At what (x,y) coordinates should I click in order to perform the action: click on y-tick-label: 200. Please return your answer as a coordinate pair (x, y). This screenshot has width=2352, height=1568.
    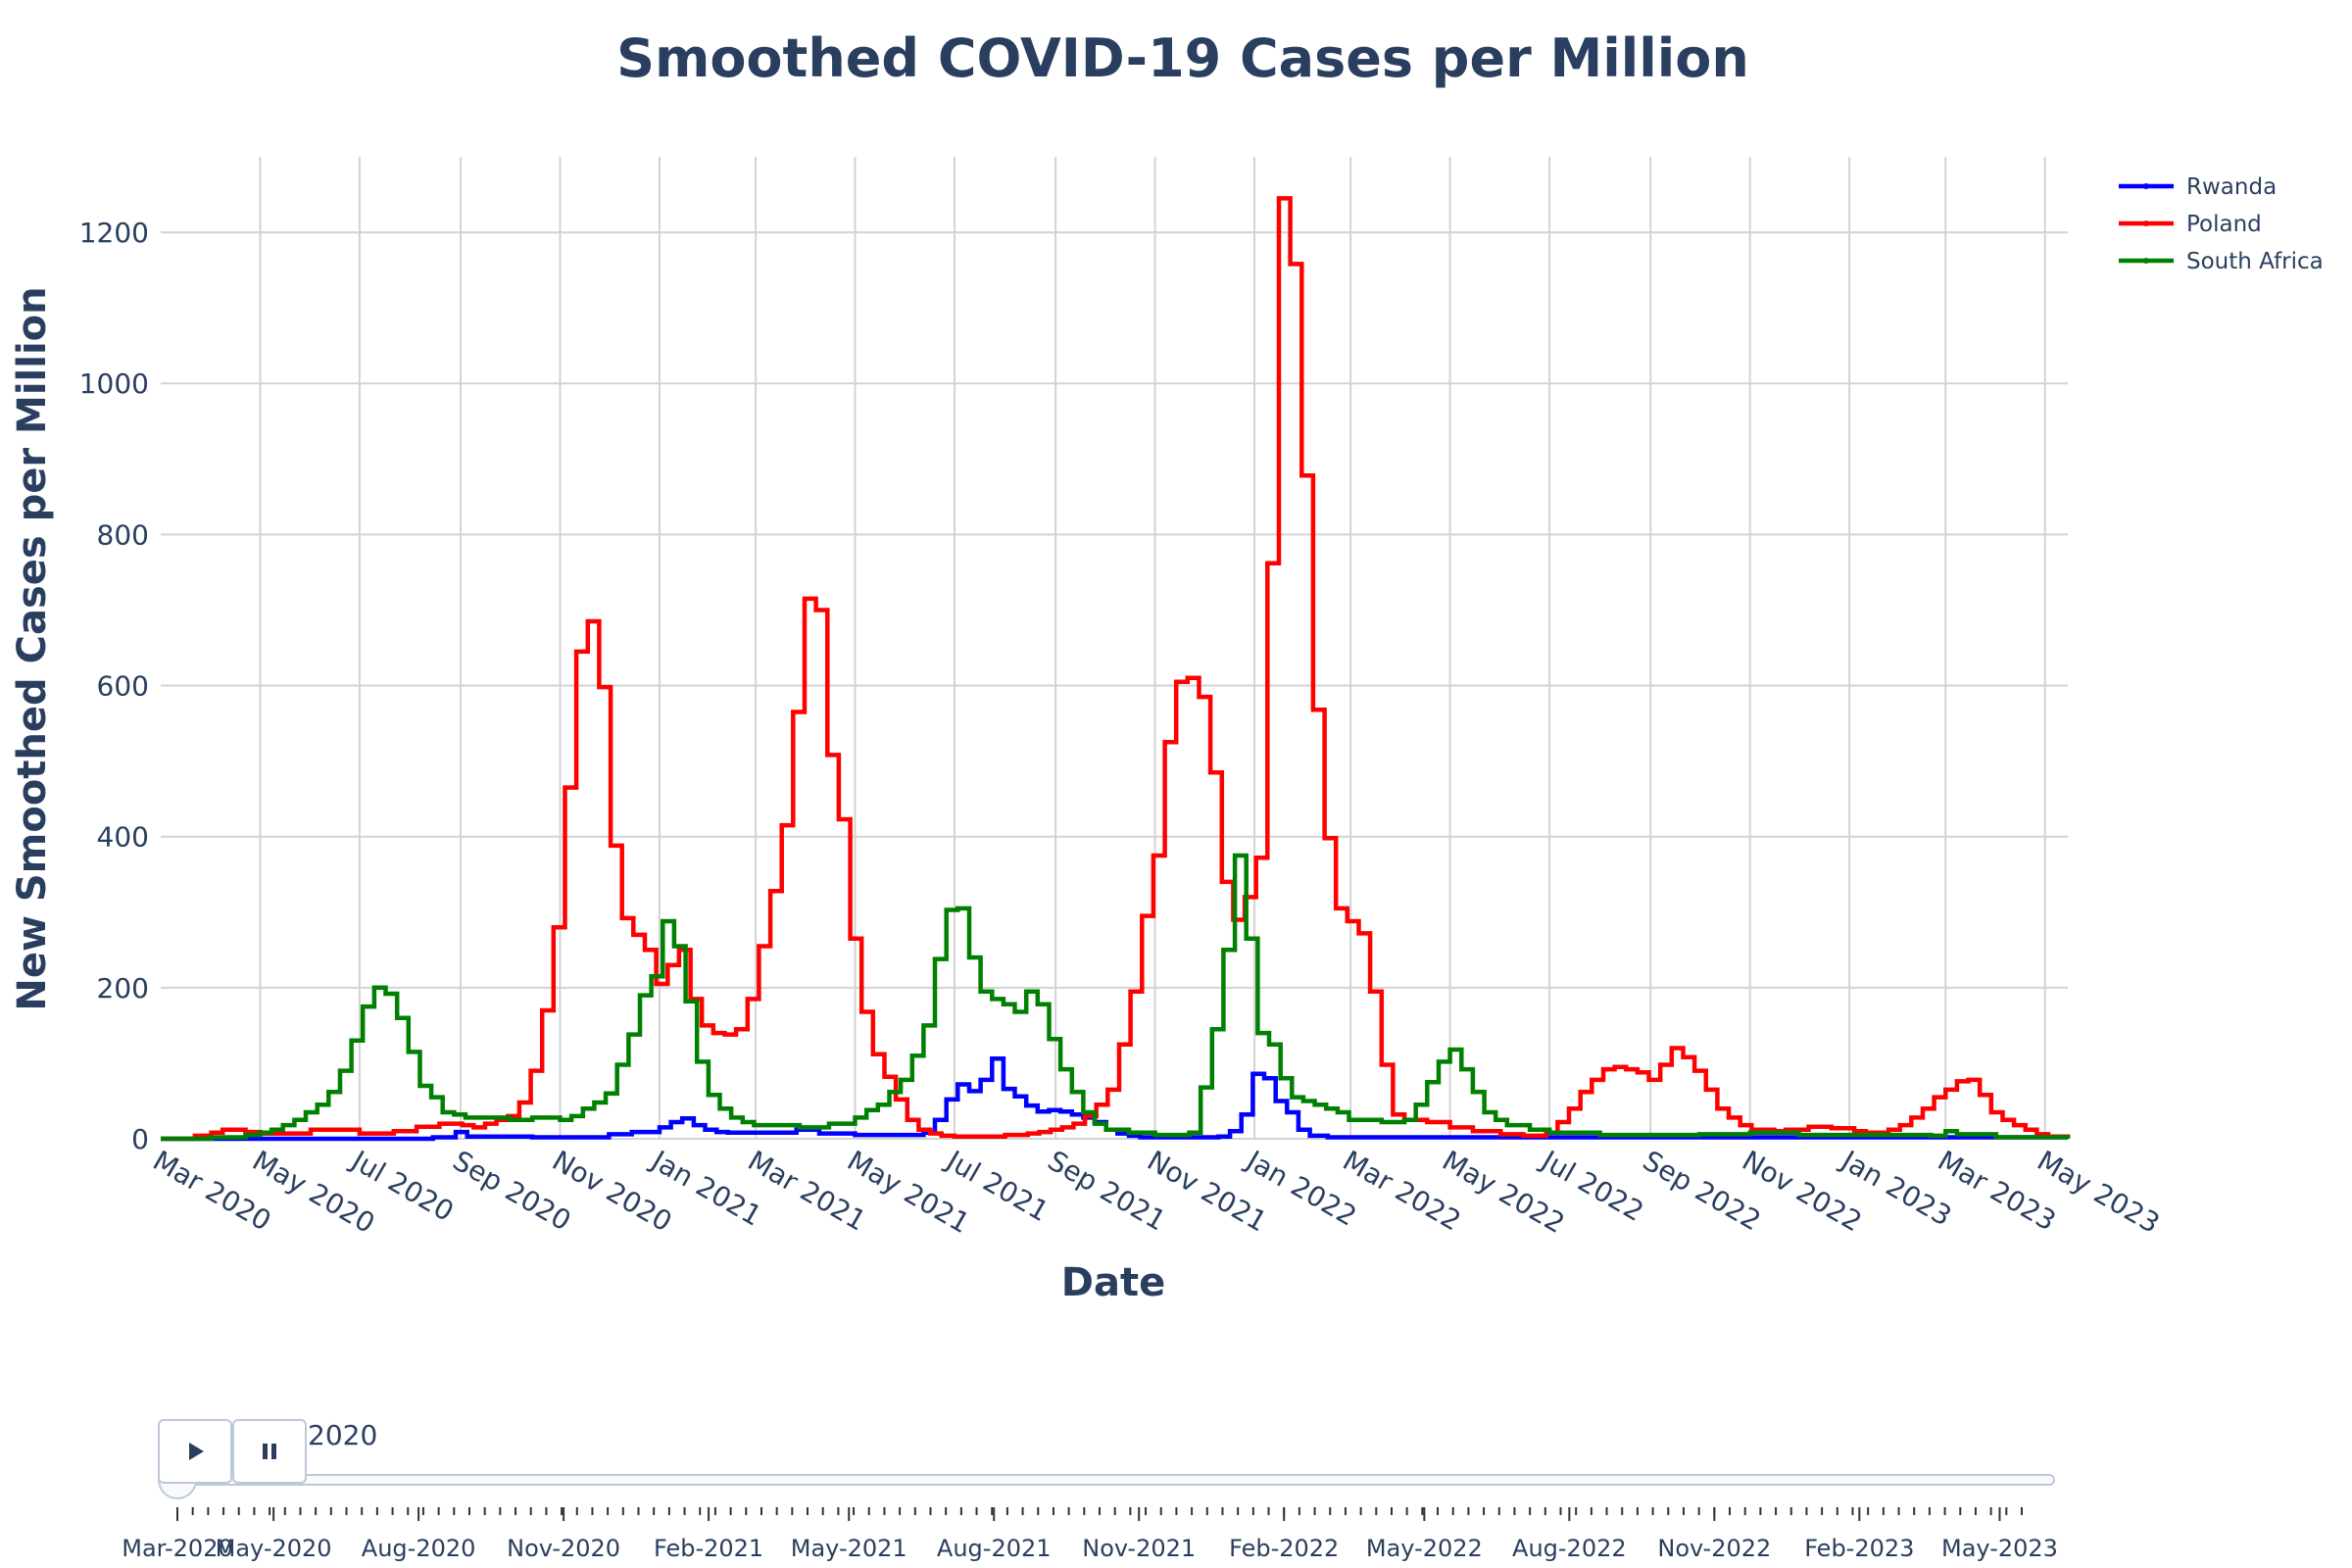
    Looking at the image, I should click on (123, 988).